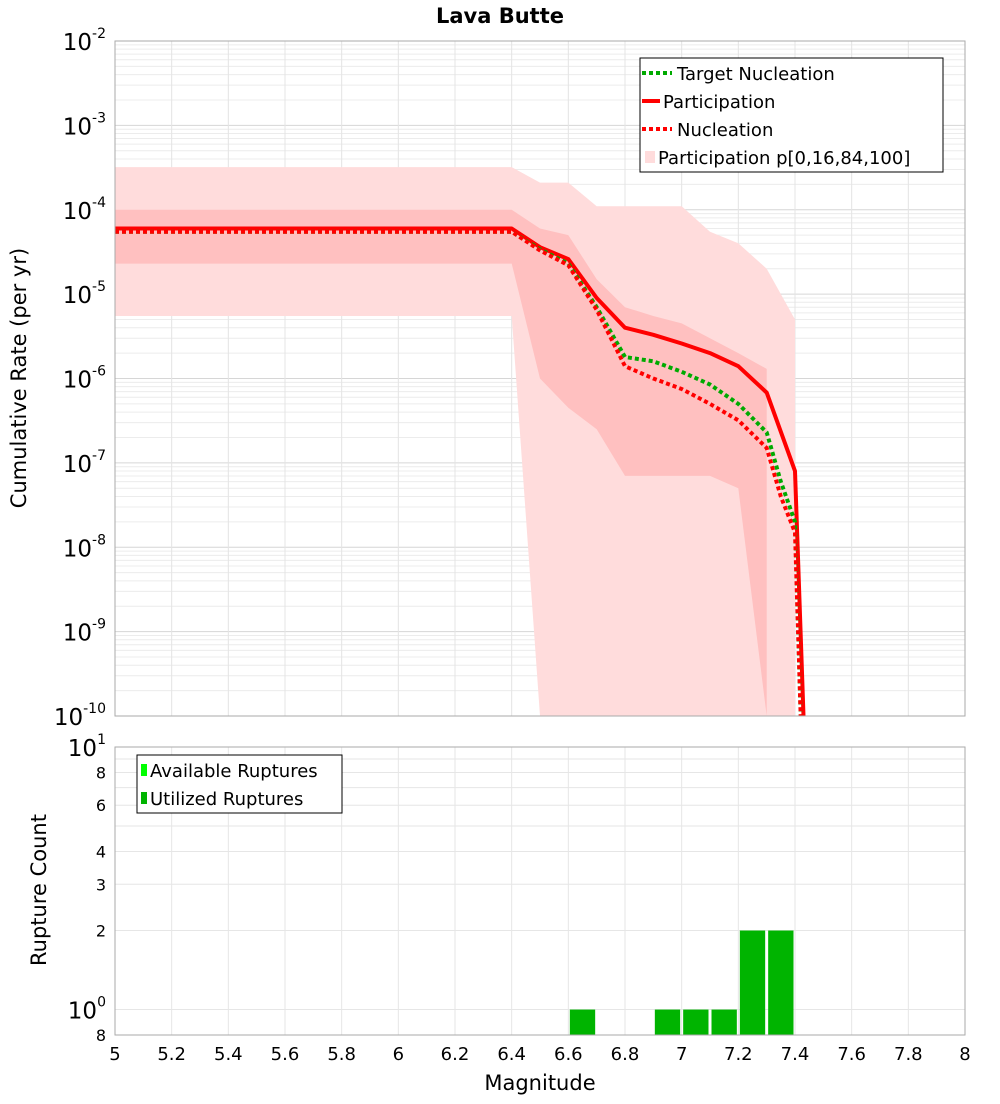 Image resolution: width=1000 pixels, height=1104 pixels. What do you see at coordinates (285, 1054) in the screenshot?
I see `x-tick-label: 5.6` at bounding box center [285, 1054].